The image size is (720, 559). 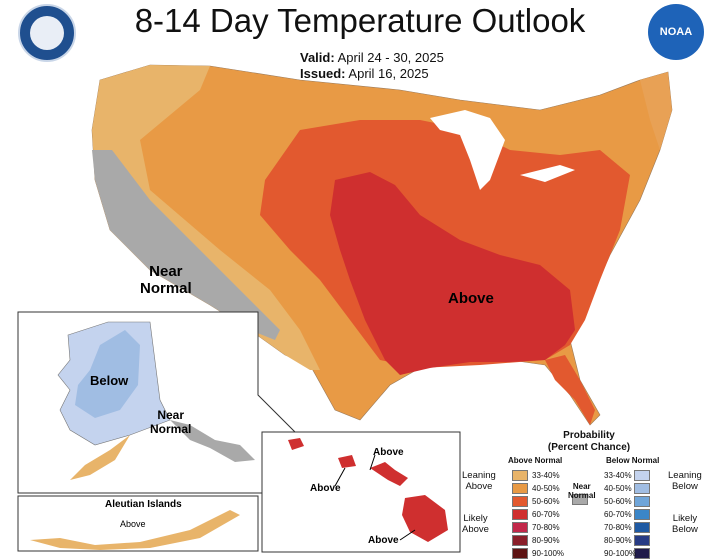 I want to click on hawaii-island-big, so click(x=425, y=518).